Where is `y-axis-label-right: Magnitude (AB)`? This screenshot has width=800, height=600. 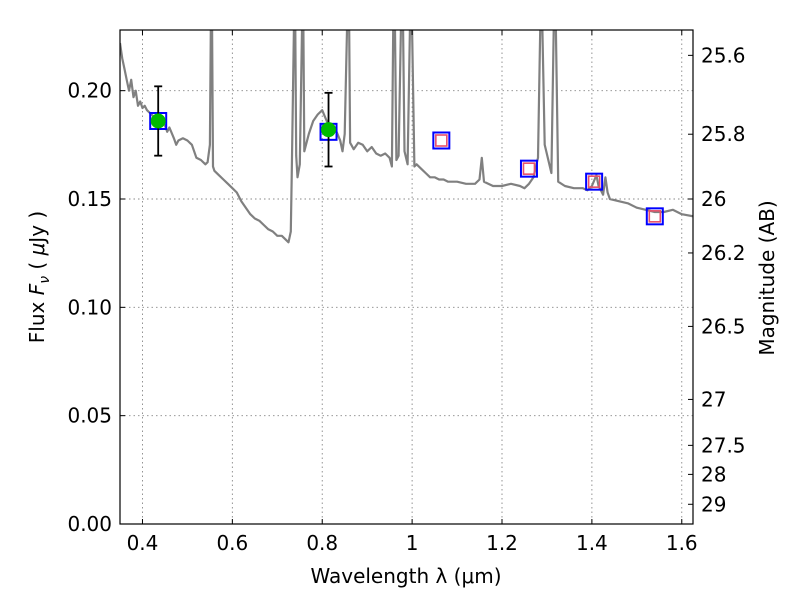
y-axis-label-right: Magnitude (AB) is located at coordinates (767, 277).